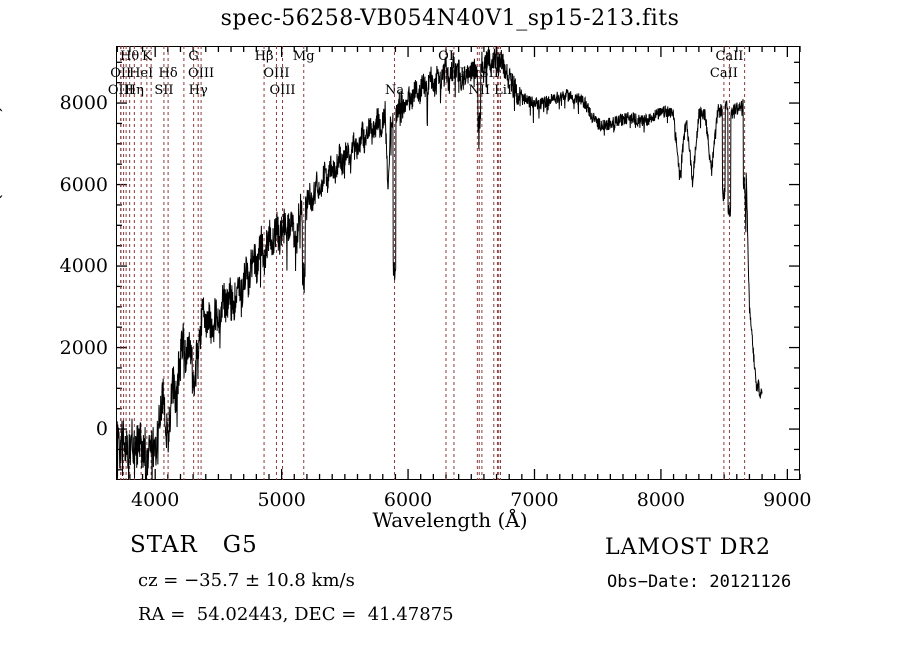 This screenshot has height=649, width=900. I want to click on line-label-17: Hγ, so click(198, 90).